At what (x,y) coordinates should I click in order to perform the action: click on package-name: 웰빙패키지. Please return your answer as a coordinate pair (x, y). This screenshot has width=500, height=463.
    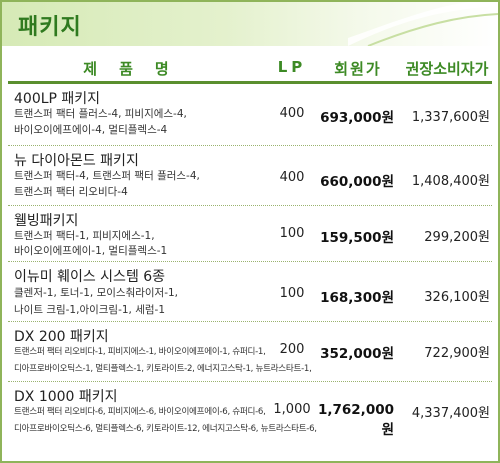
    Looking at the image, I should click on (46, 221).